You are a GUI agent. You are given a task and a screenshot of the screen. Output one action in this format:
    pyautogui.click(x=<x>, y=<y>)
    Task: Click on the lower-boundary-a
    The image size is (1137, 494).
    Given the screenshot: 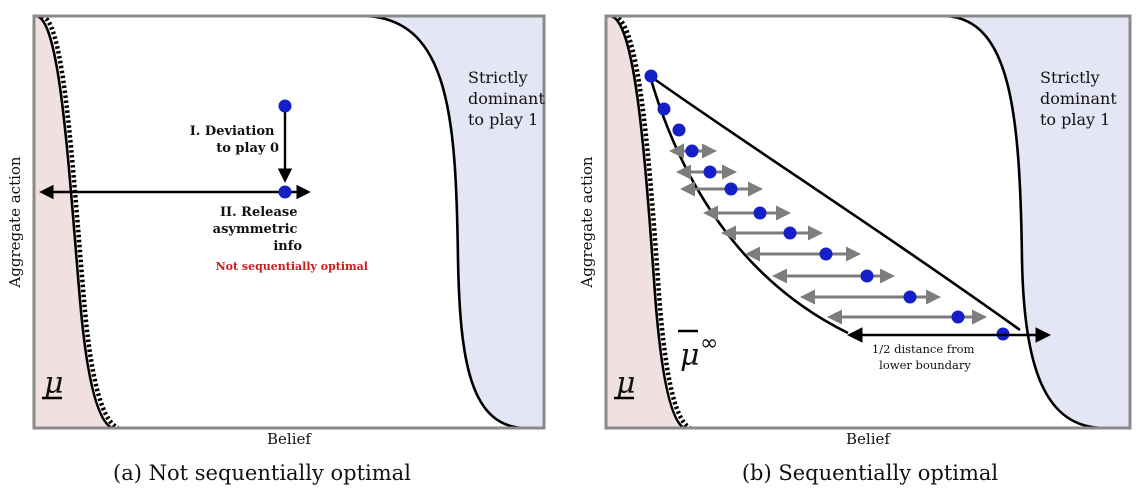 What is the action you would take?
    pyautogui.click(x=74, y=222)
    